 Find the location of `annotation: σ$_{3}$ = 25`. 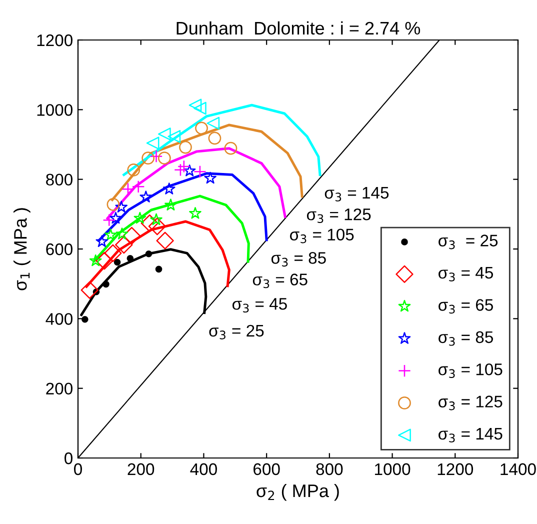

annotation: σ$_{3}$ = 25 is located at coordinates (236, 332).